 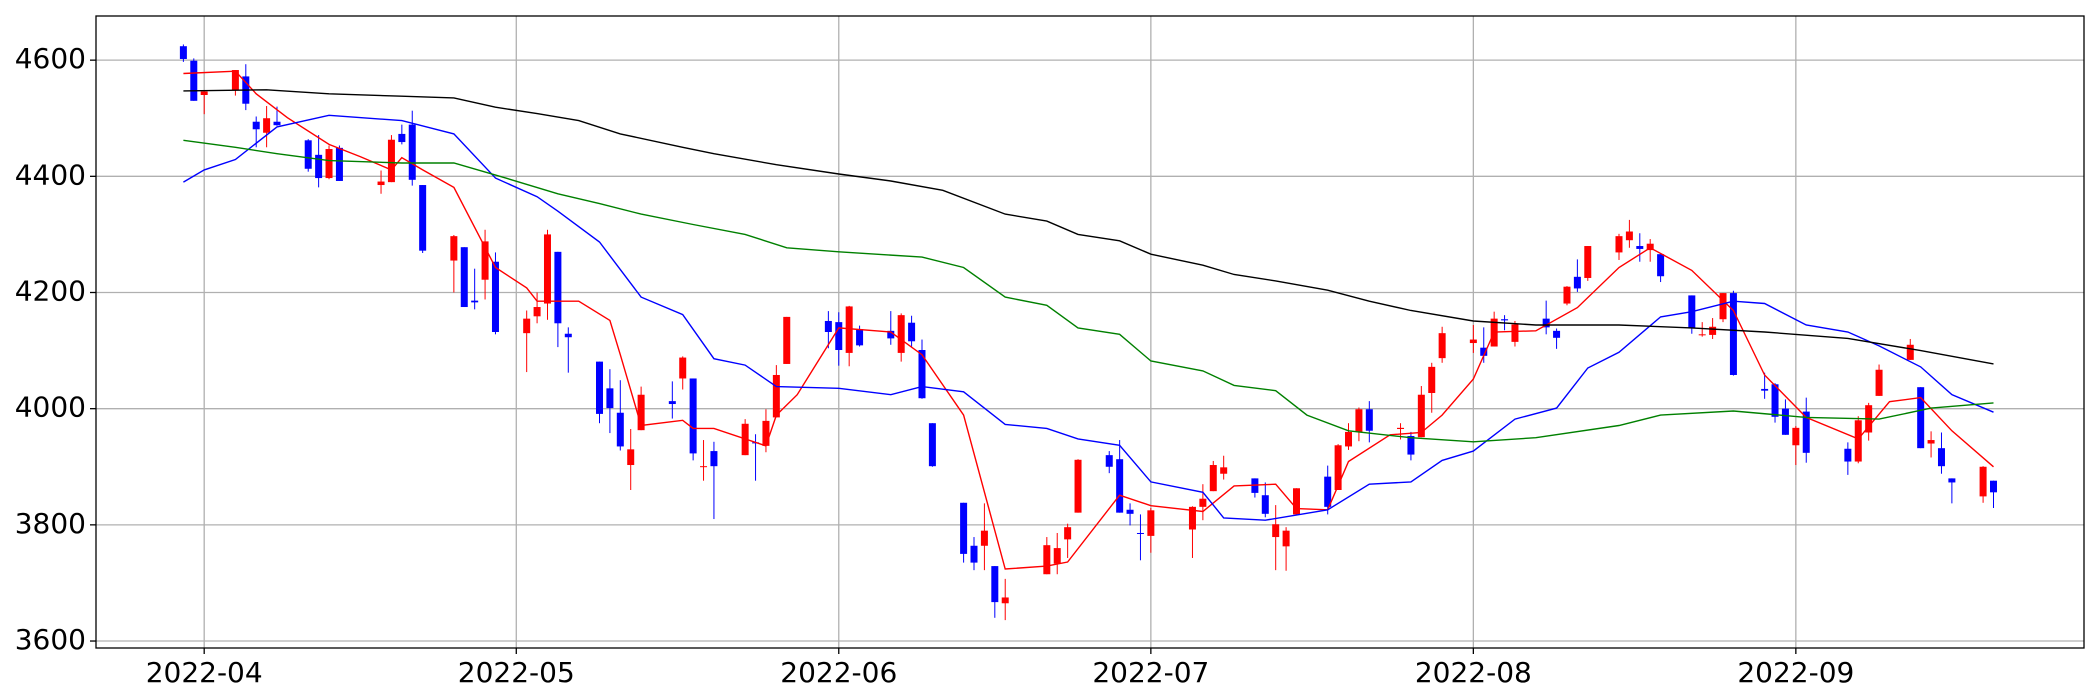 What do you see at coordinates (838, 672) in the screenshot?
I see `x-tick-label: 2022-06` at bounding box center [838, 672].